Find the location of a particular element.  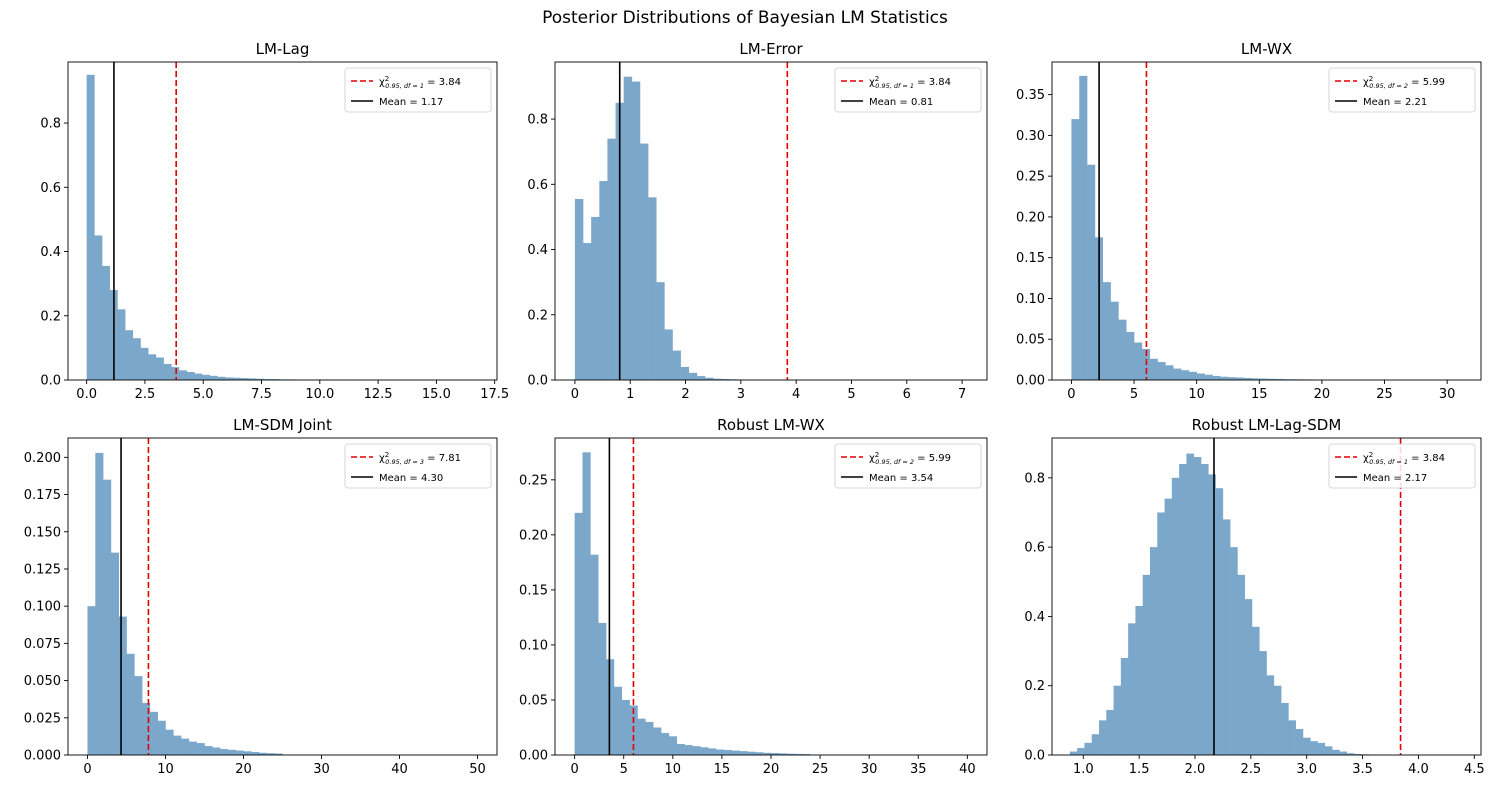

legend-mean-label: Mean = 2.17 is located at coordinates (1395, 478).